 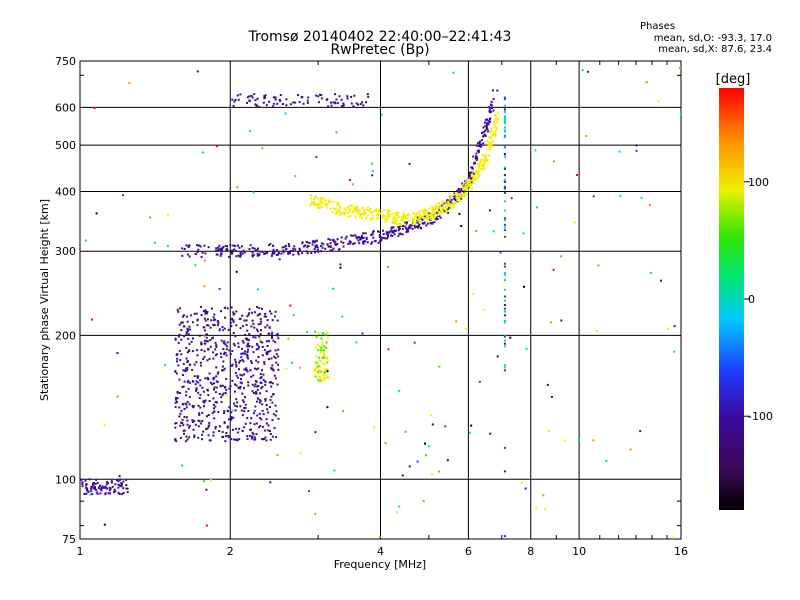 I want to click on y-tick-label: 100, so click(x=65, y=479).